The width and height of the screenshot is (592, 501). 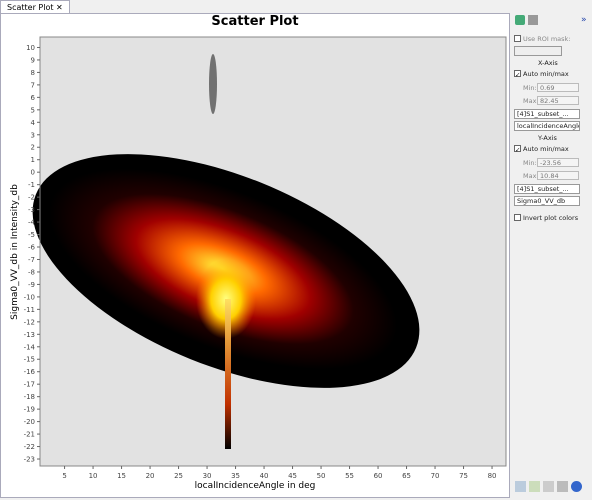 I want to click on refresh-button, so click(x=520, y=20).